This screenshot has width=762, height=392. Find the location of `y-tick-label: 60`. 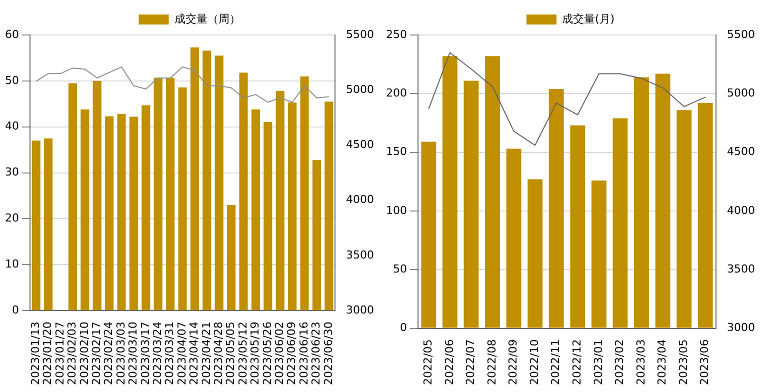

y-tick-label: 60 is located at coordinates (11, 34).